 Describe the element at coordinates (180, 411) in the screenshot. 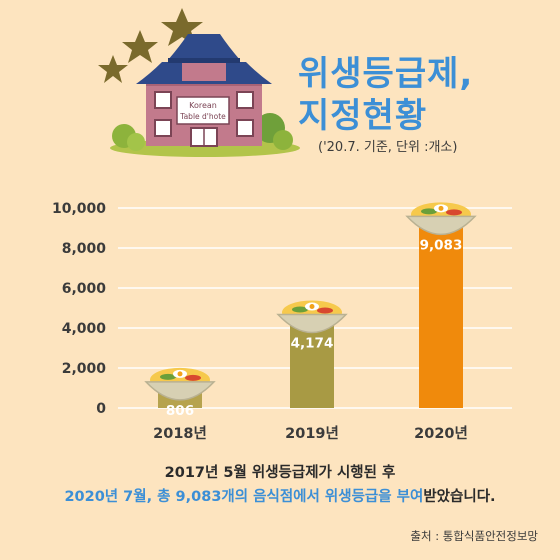

I see `bar-value-label: 806` at that location.